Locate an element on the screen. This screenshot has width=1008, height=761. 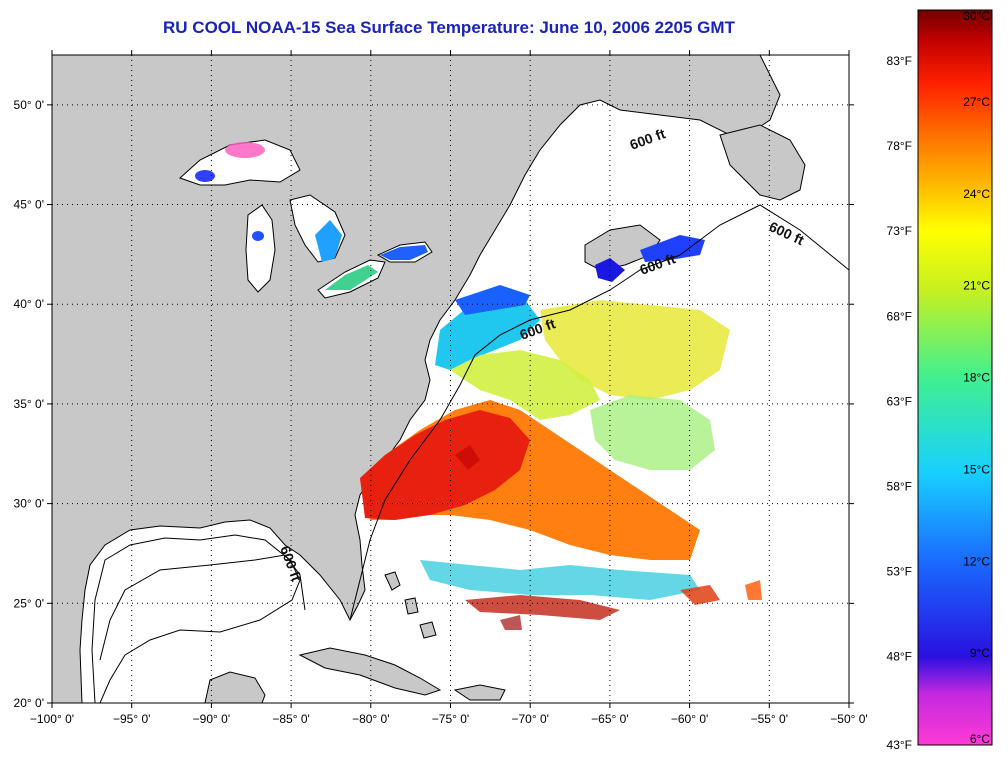
colorbar-celsius-label: 18°C is located at coordinates (976, 378).